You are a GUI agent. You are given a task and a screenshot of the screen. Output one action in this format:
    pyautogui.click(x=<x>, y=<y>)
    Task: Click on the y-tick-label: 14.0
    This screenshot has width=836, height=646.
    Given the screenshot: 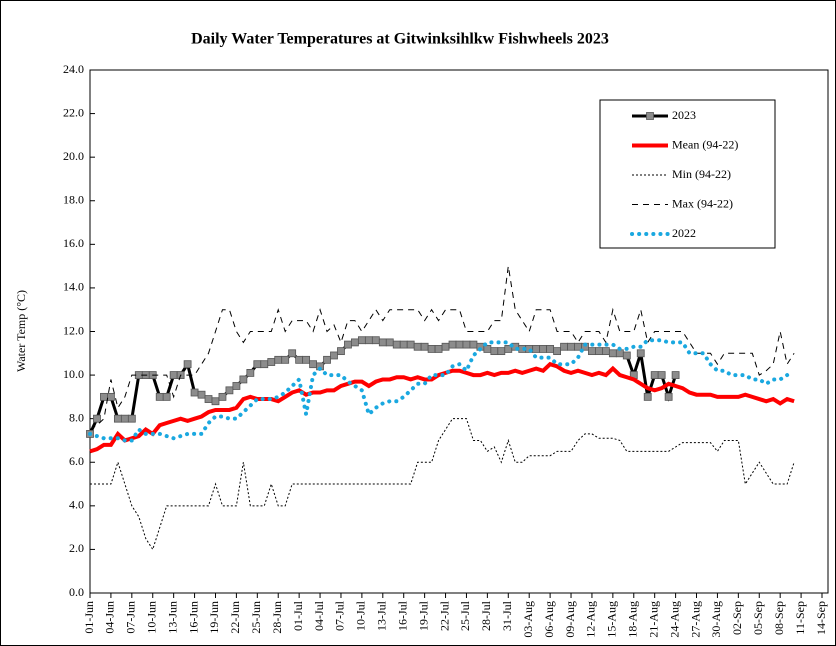 What is the action you would take?
    pyautogui.click(x=73, y=287)
    